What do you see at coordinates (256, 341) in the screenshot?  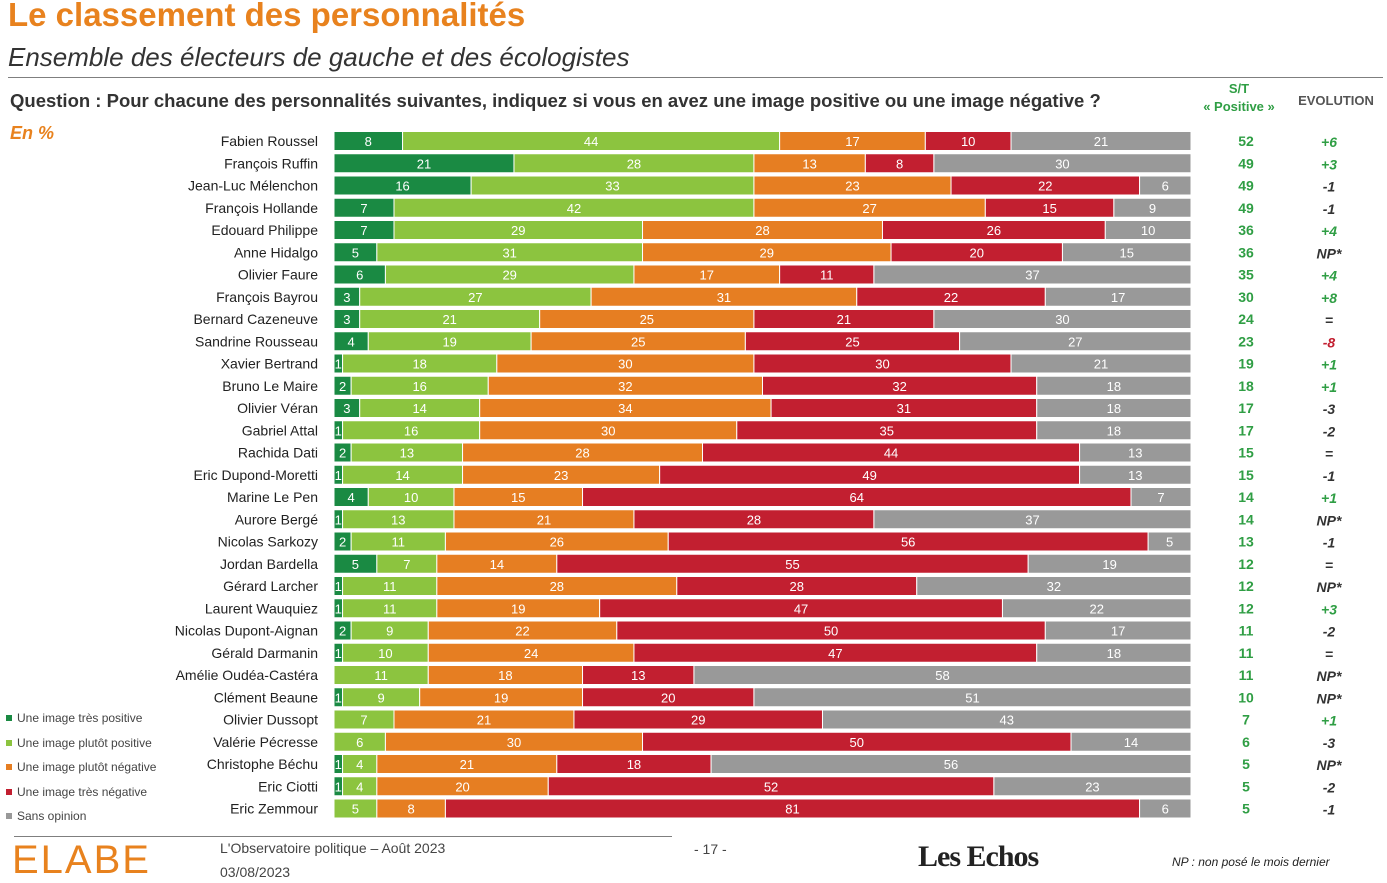 I see `category-label: Sandrine Rousseau` at bounding box center [256, 341].